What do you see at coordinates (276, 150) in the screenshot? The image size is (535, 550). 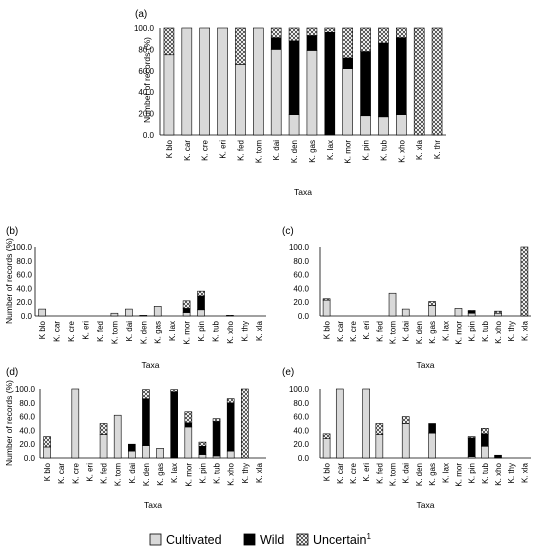 I see `x-tick-label: K. dai` at bounding box center [276, 150].